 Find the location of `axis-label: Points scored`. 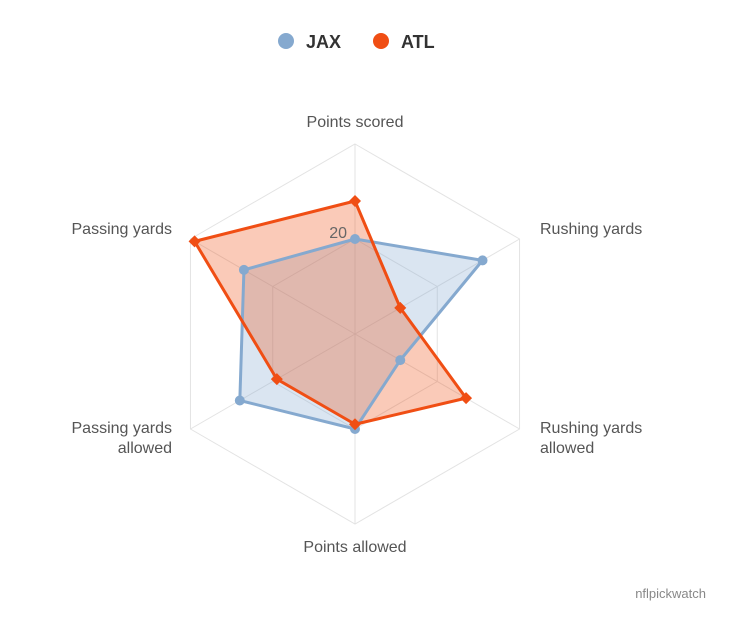

axis-label: Points scored is located at coordinates (355, 122).